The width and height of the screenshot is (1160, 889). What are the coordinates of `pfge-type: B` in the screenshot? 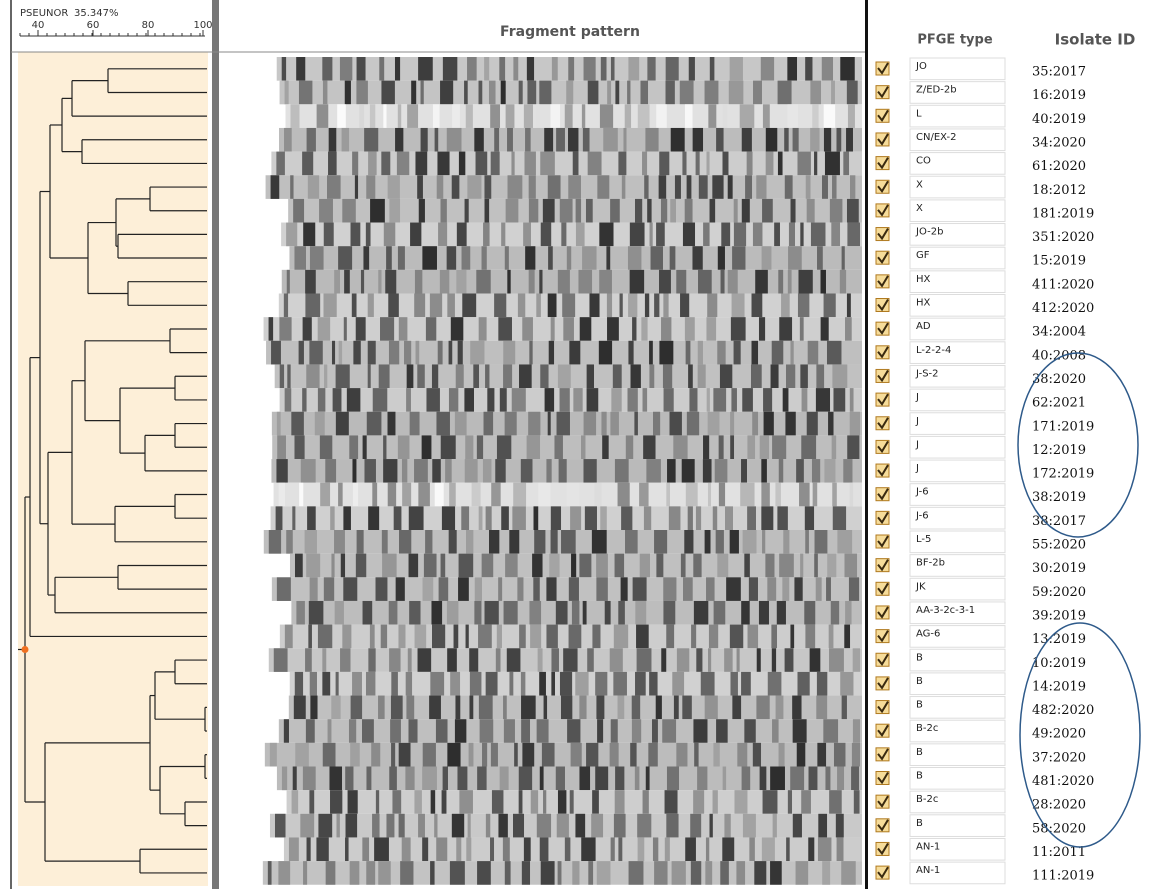 It's located at (919, 705).